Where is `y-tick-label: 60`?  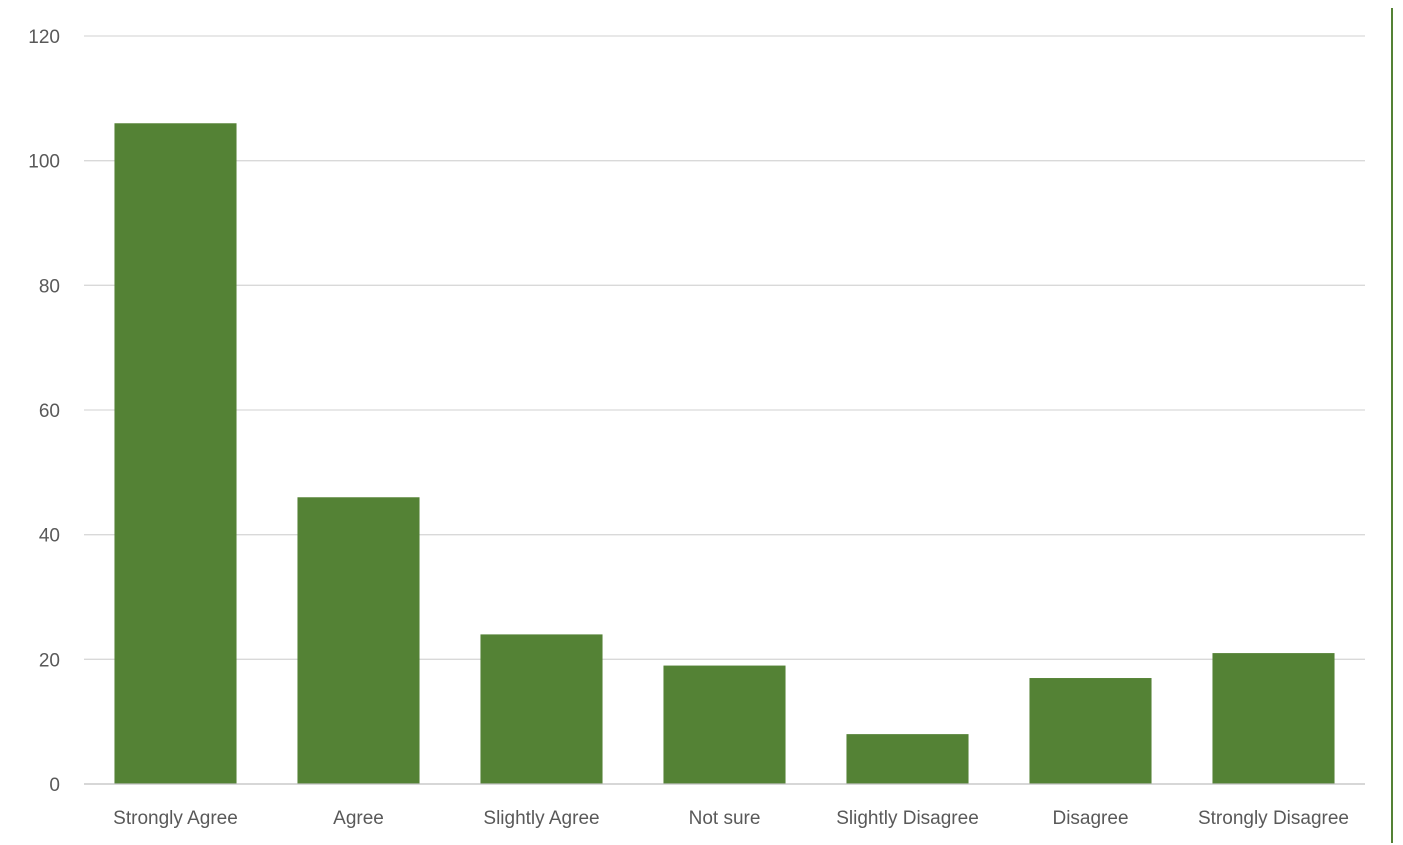
y-tick-label: 60 is located at coordinates (49, 411).